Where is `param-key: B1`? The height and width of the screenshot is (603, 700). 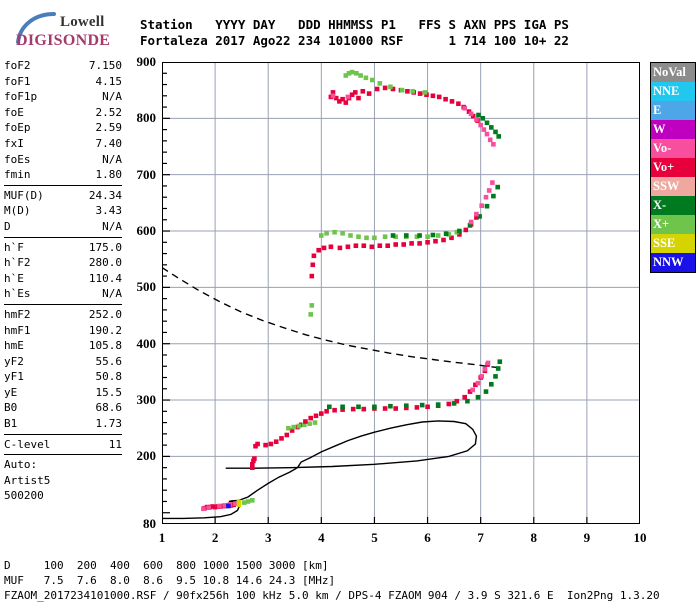 param-key: B1 is located at coordinates (11, 424).